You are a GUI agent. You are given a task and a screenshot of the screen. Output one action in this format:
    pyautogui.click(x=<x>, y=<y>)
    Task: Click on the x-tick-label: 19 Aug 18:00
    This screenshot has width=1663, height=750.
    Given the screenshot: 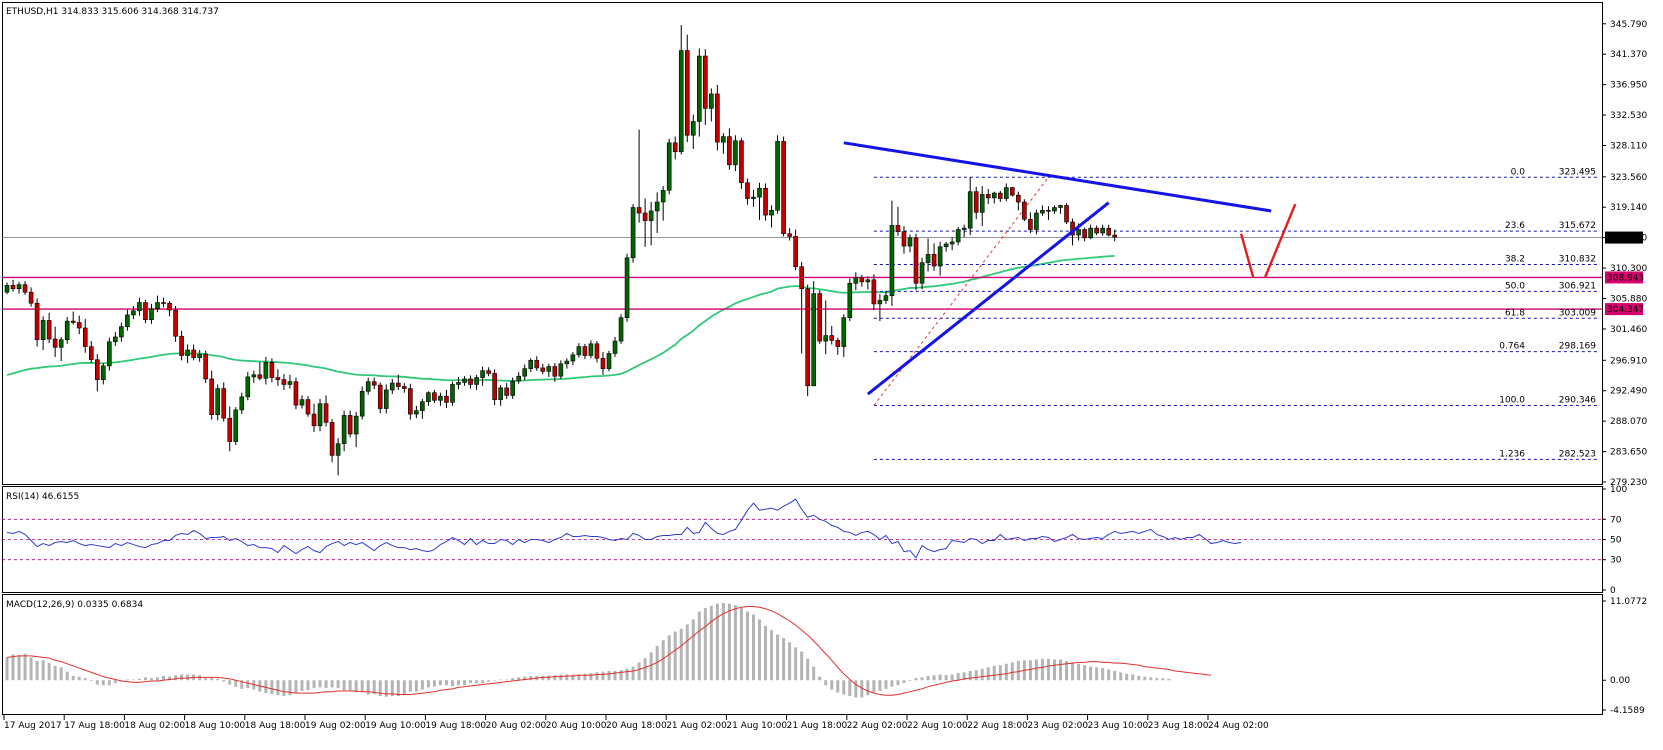 What is the action you would take?
    pyautogui.click(x=455, y=726)
    